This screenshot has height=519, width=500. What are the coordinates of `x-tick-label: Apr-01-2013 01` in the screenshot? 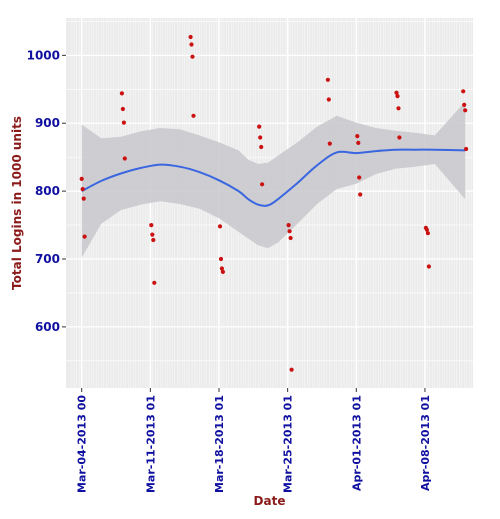 It's located at (356, 443).